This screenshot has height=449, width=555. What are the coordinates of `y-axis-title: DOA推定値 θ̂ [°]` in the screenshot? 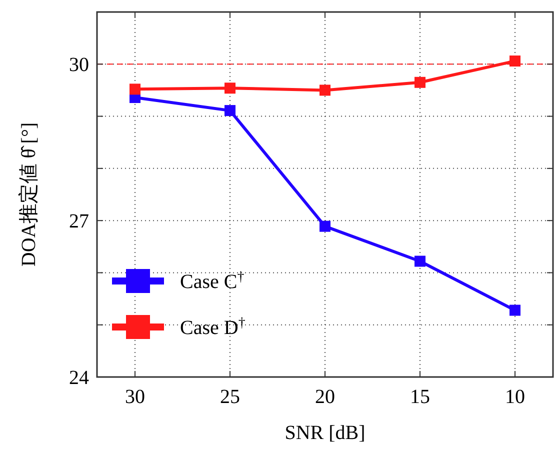 It's located at (29, 194).